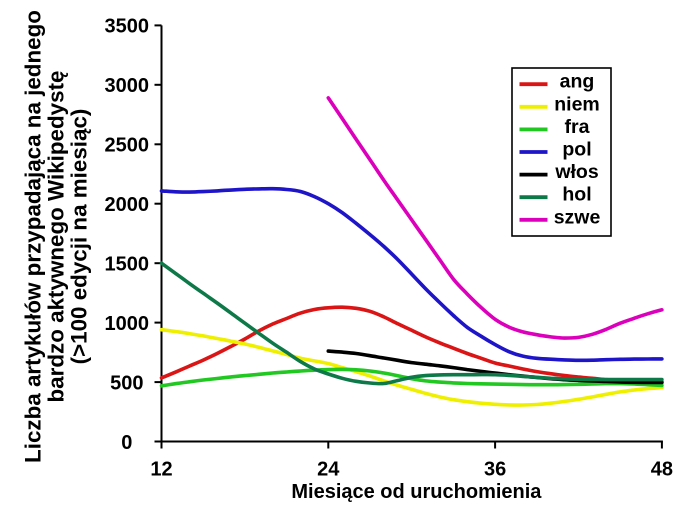 The image size is (698, 517). What do you see at coordinates (126, 383) in the screenshot?
I see `svg-text: 500` at bounding box center [126, 383].